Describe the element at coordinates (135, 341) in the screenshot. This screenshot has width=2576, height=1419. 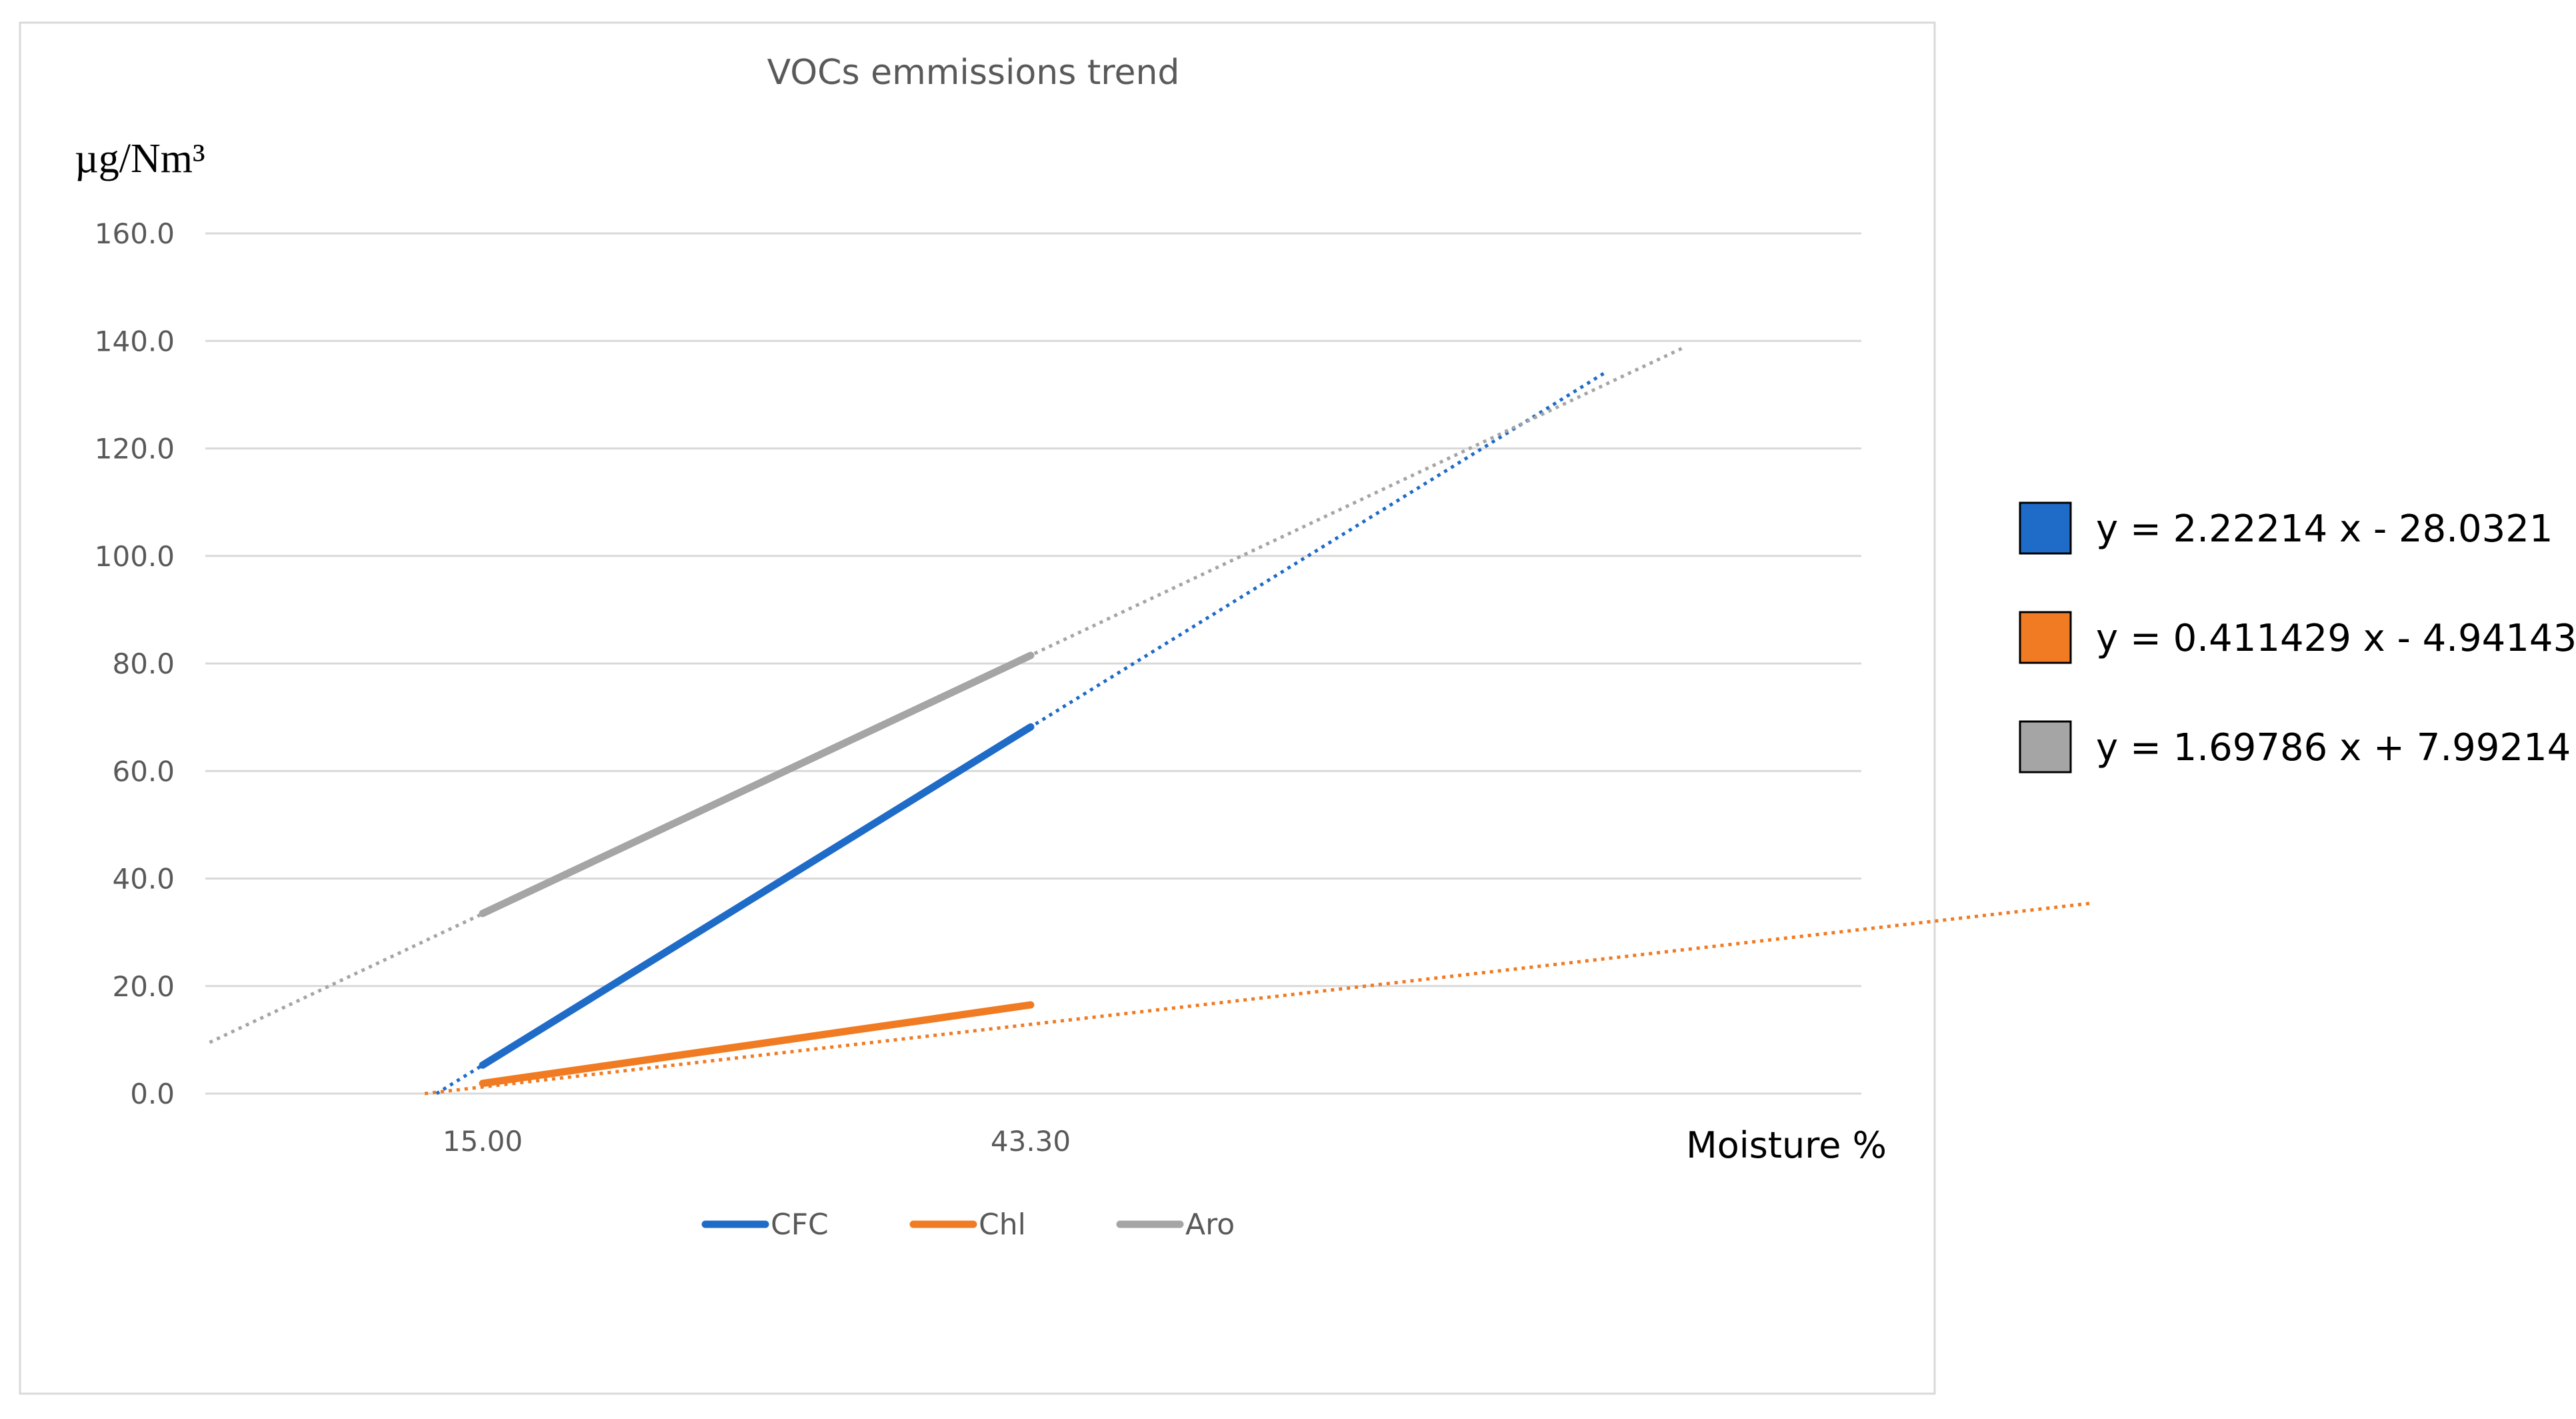
I see `y-tick-label: 140.0` at that location.